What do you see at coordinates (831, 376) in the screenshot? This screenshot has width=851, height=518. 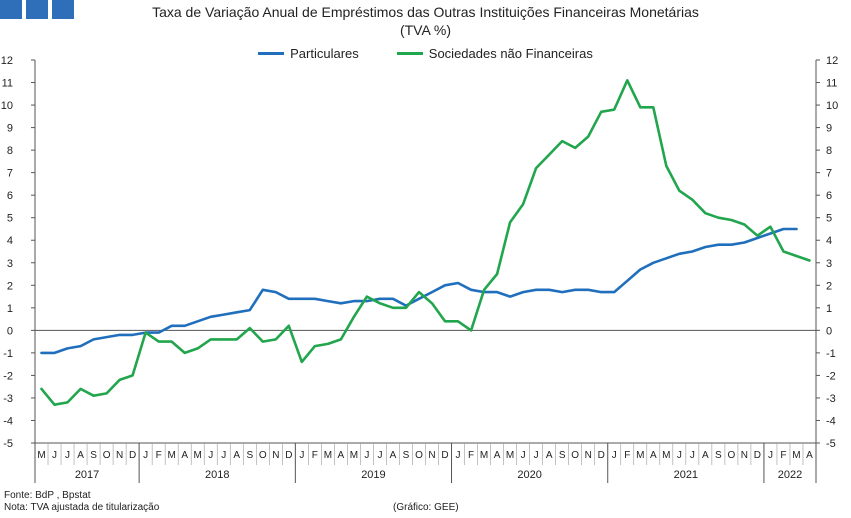 I see `y-tick-label-right: -2` at bounding box center [831, 376].